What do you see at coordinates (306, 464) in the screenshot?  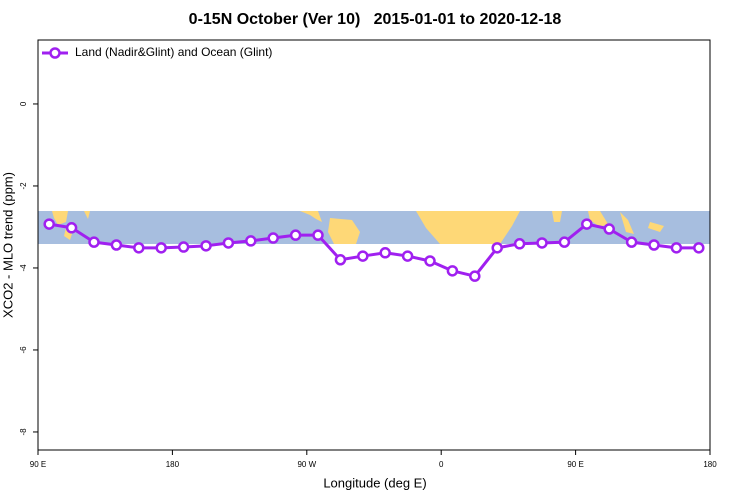 I see `x-tick-label: 90 W` at bounding box center [306, 464].